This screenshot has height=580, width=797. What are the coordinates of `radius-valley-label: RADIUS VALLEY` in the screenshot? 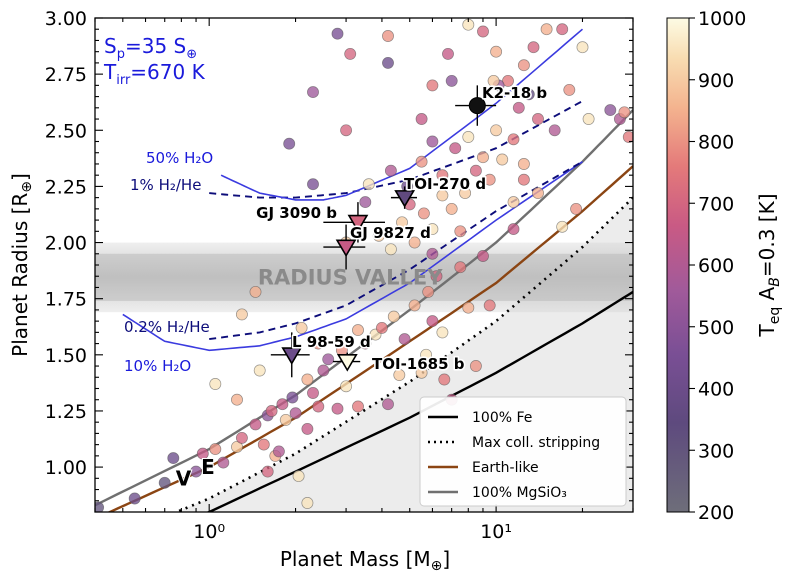 It's located at (350, 277).